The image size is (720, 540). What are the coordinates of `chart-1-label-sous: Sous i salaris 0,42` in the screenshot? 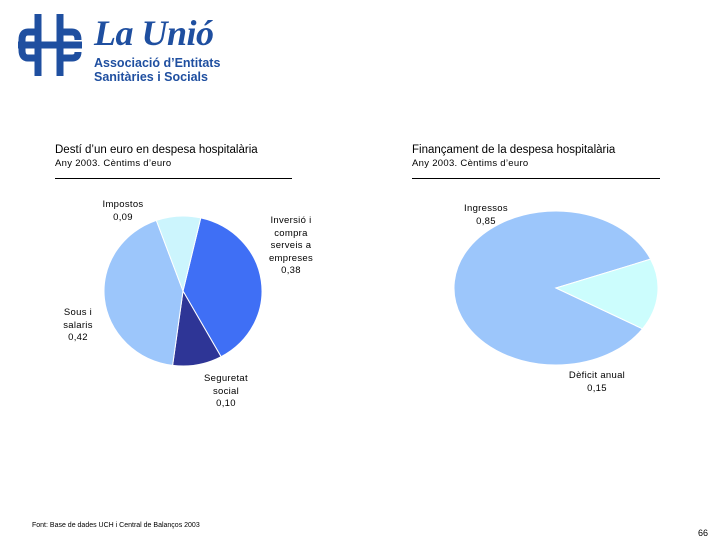 It's located at (78, 326).